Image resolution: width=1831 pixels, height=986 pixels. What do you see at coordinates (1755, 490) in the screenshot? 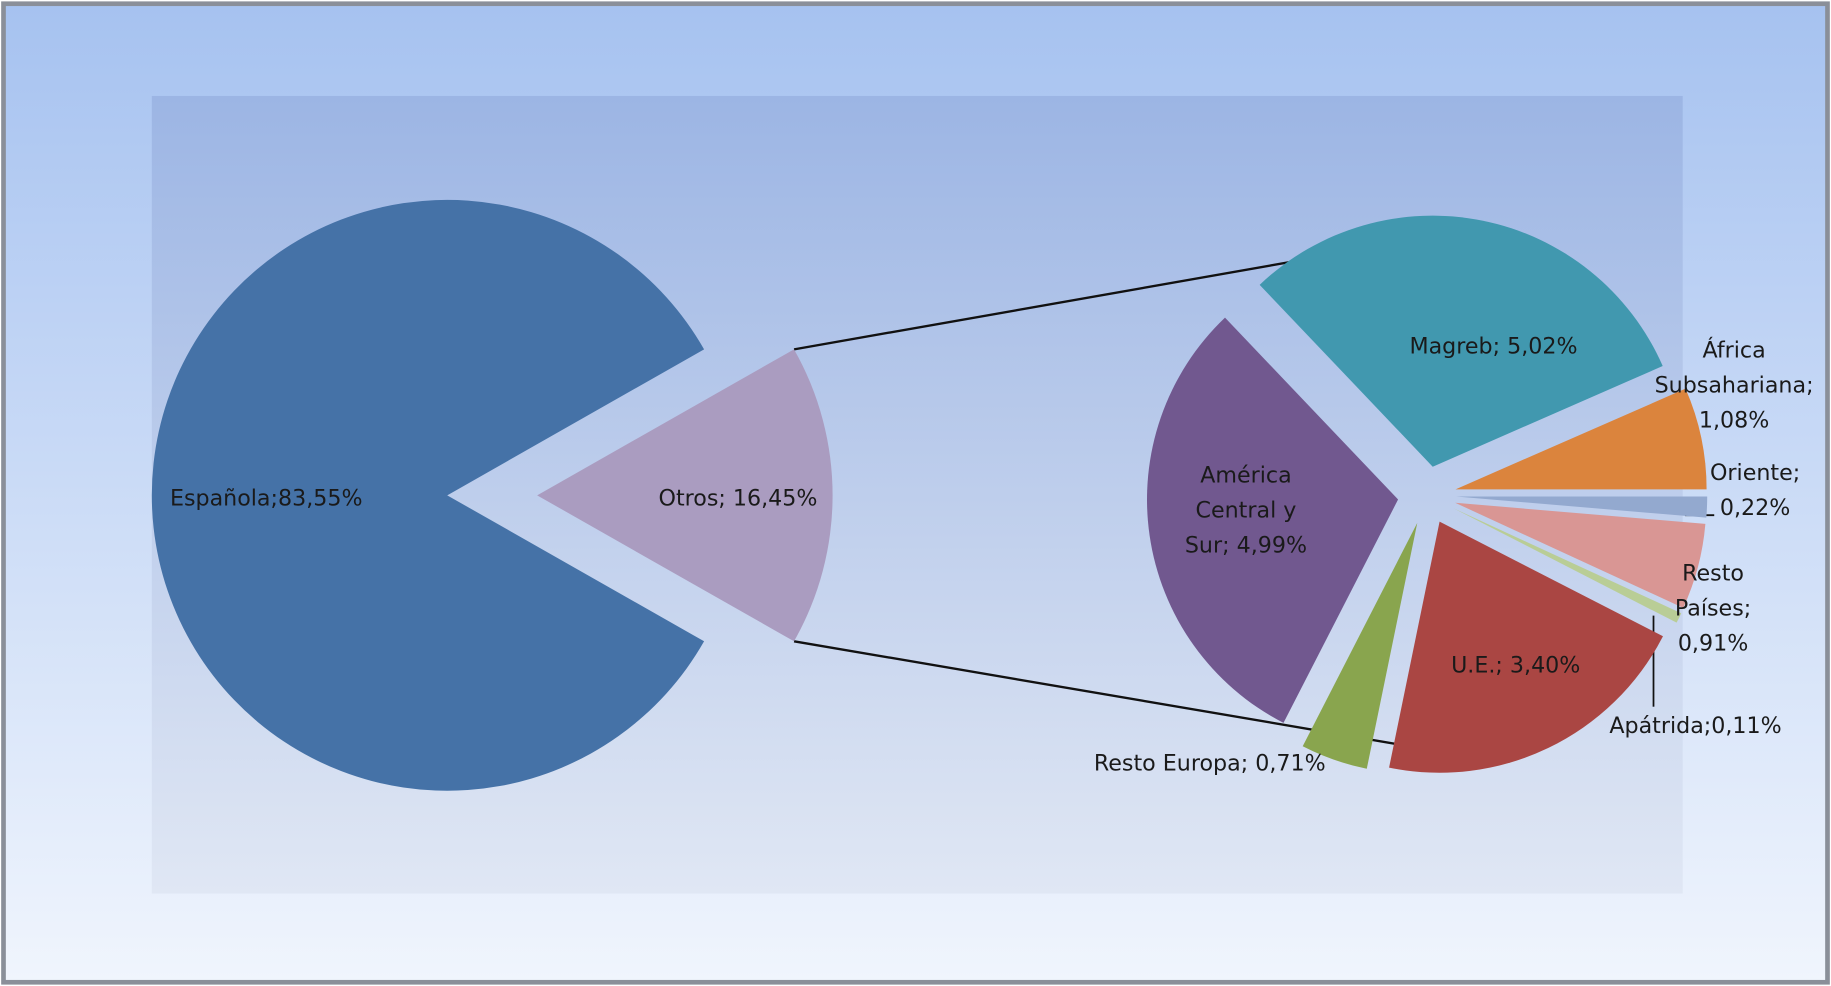
I see `data-label: Oriente; 0,22%` at bounding box center [1755, 490].